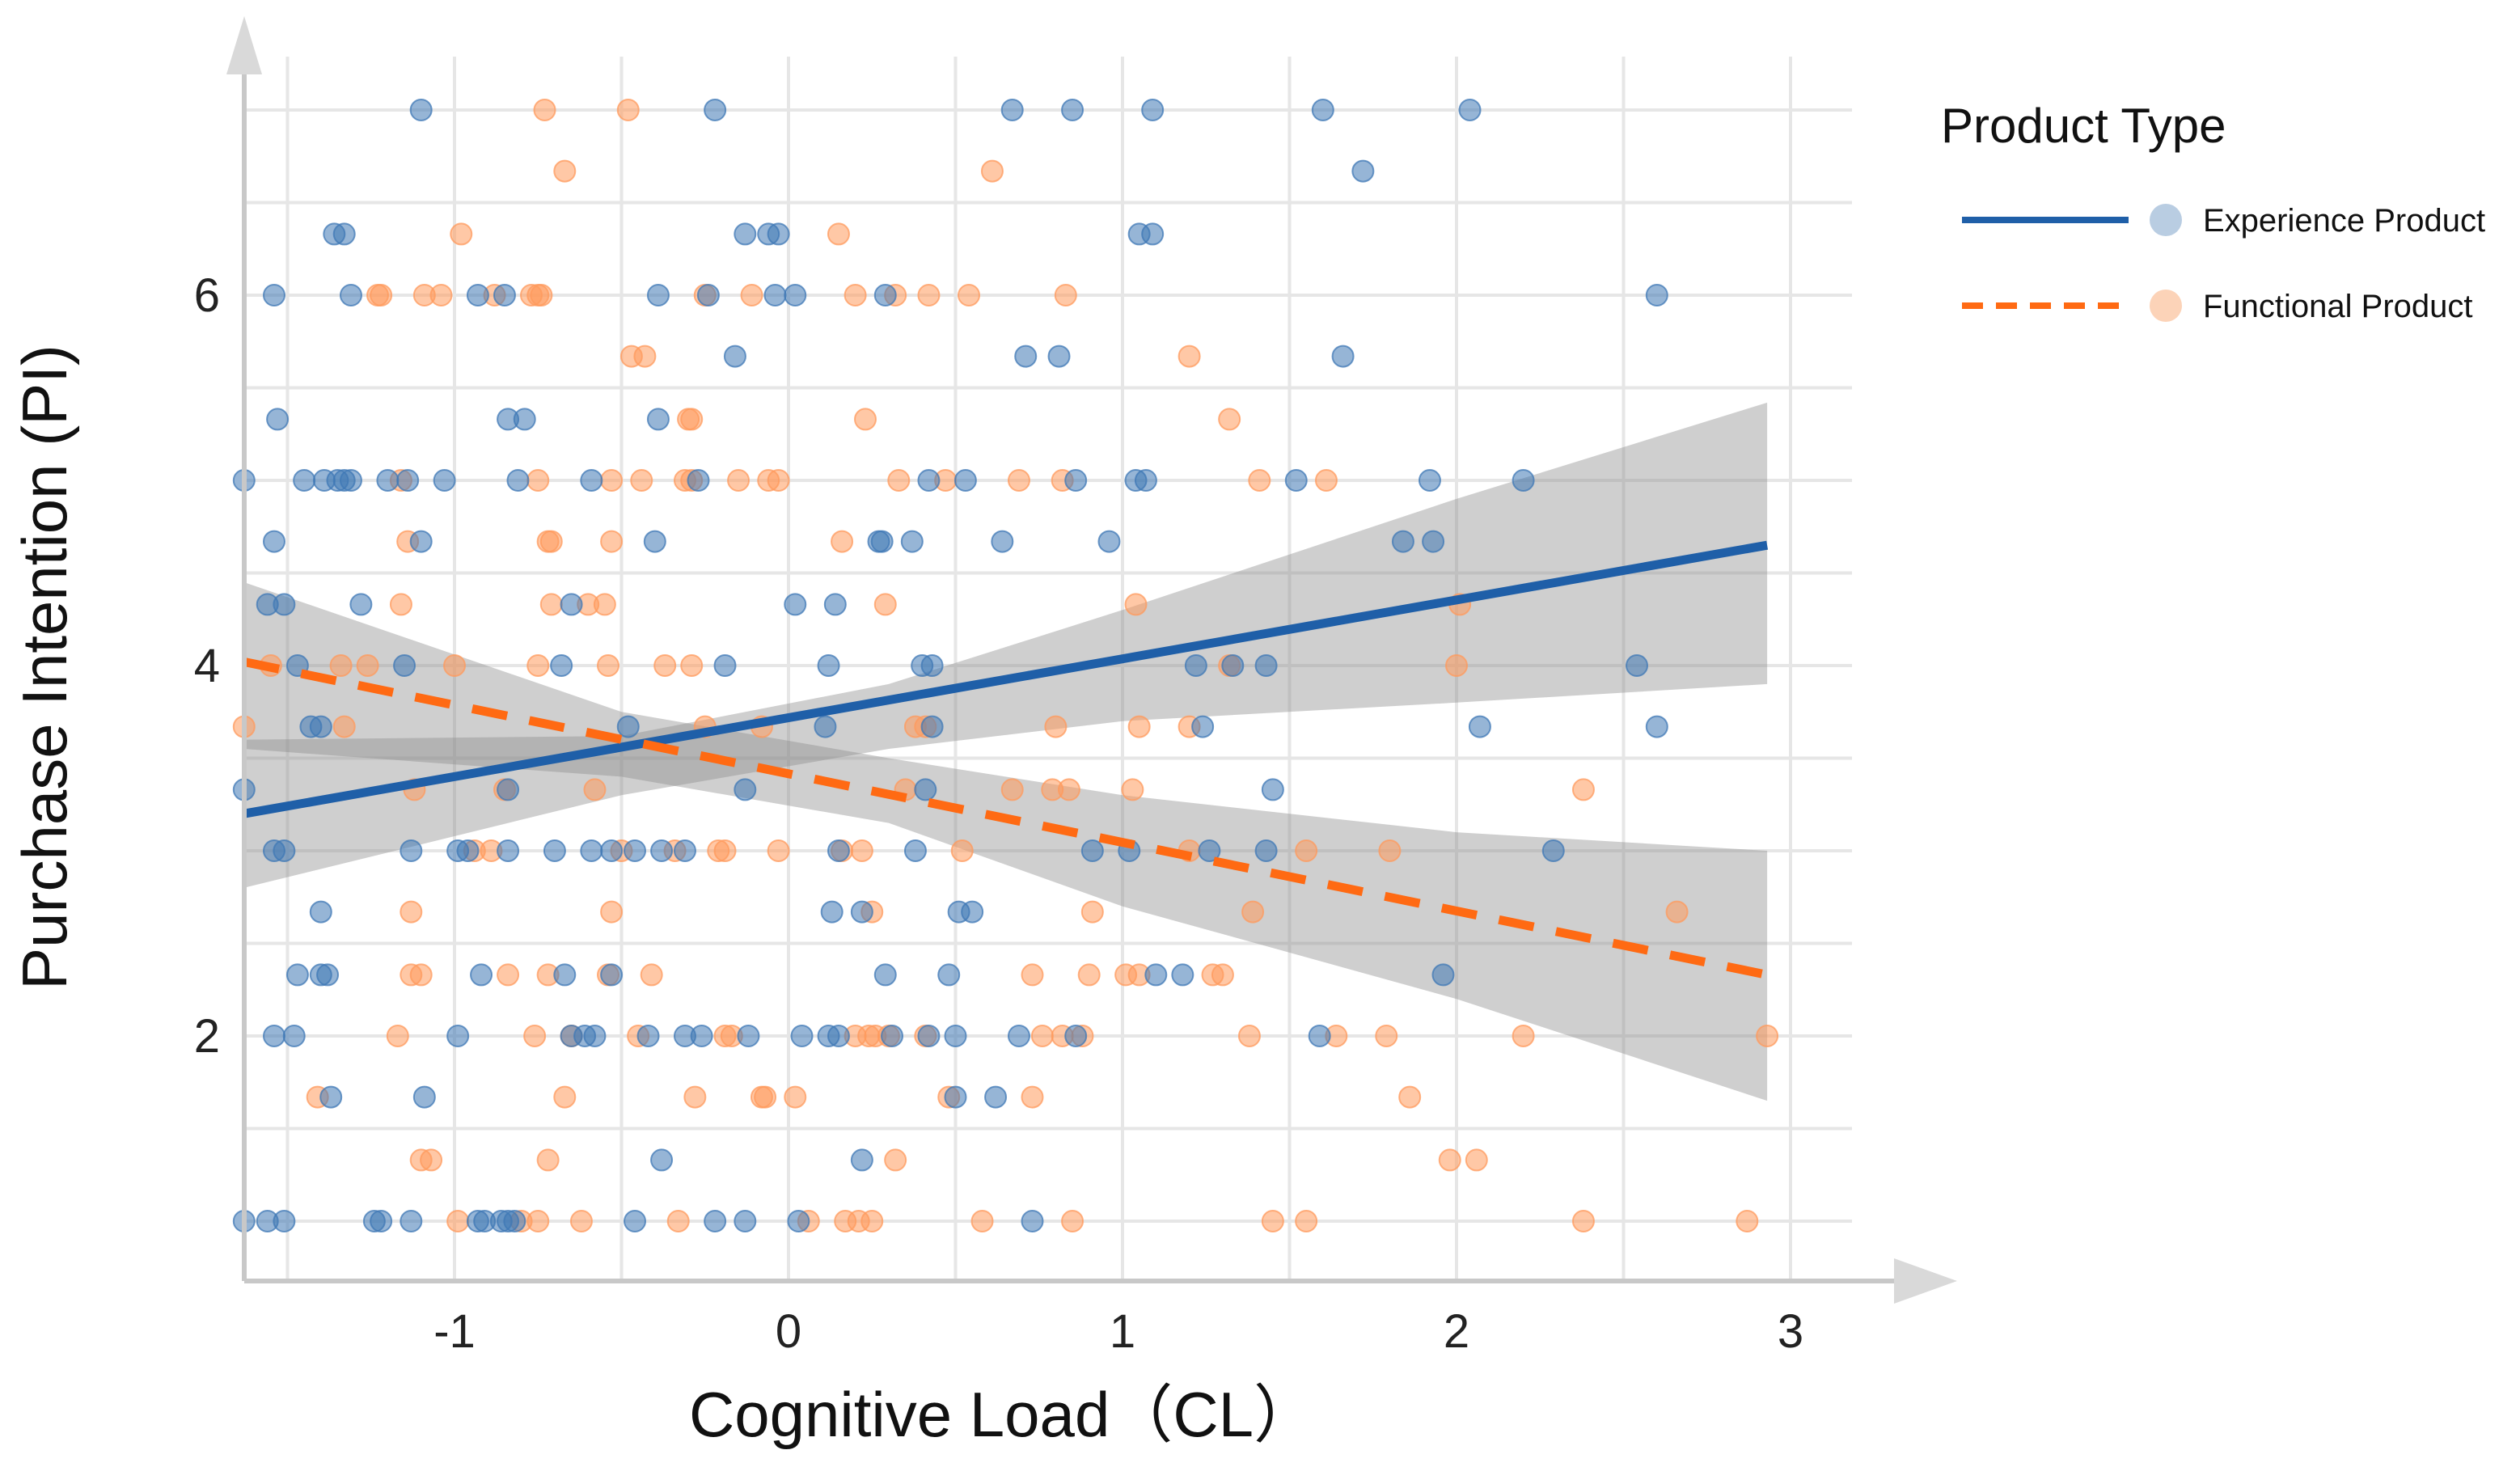  I want to click on x-tick-label: 0, so click(788, 1331).